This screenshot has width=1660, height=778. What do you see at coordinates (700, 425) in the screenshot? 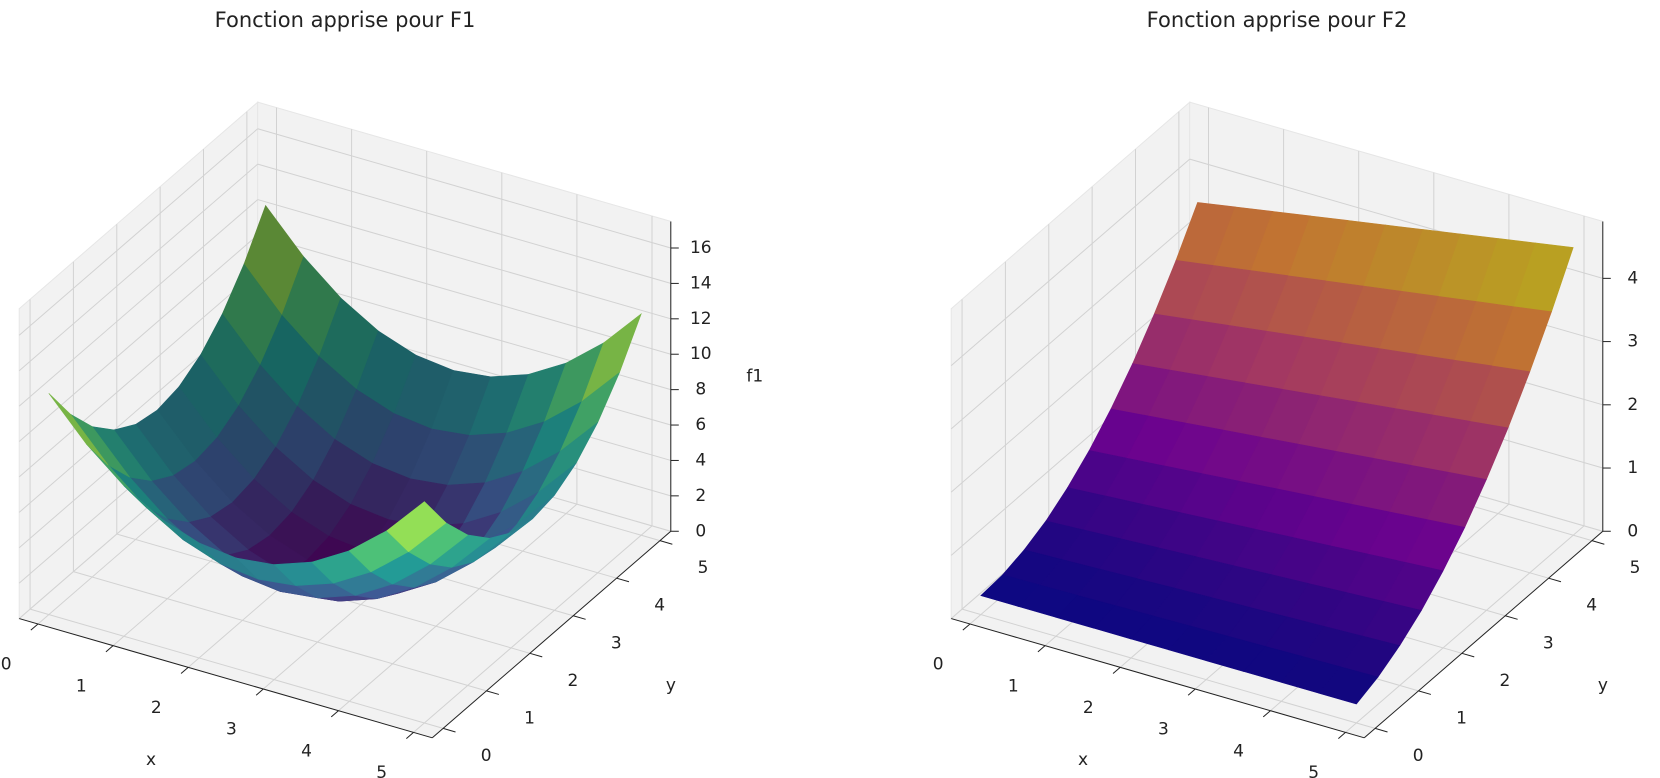
I see `z-tick-label: 6` at bounding box center [700, 425].